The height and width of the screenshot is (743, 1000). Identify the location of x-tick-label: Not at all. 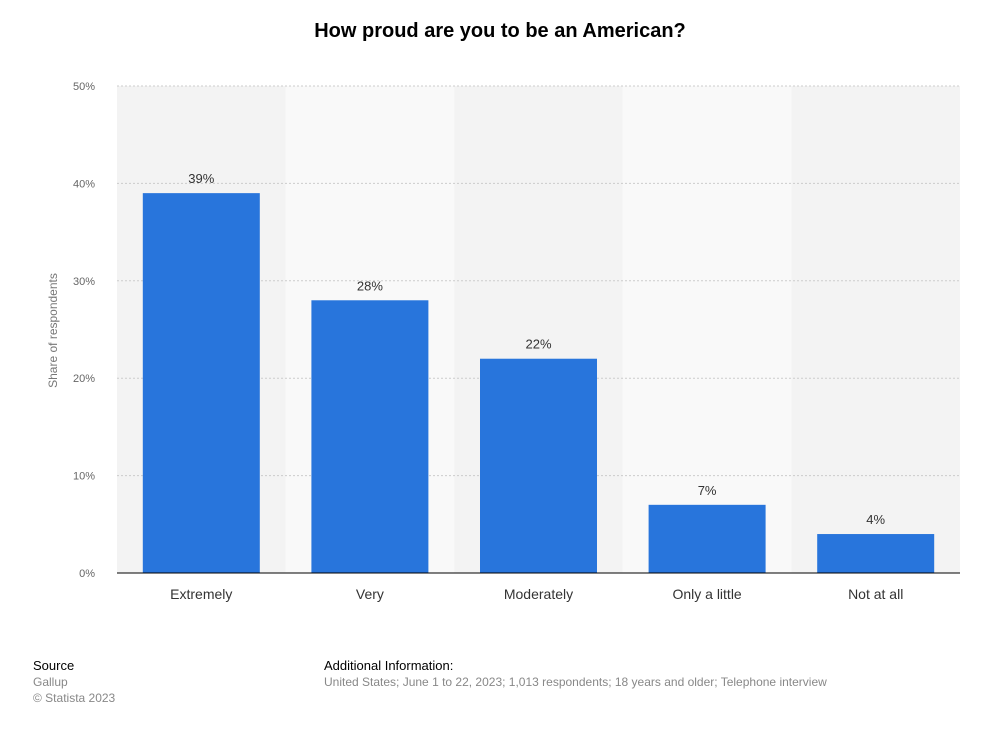
(875, 594).